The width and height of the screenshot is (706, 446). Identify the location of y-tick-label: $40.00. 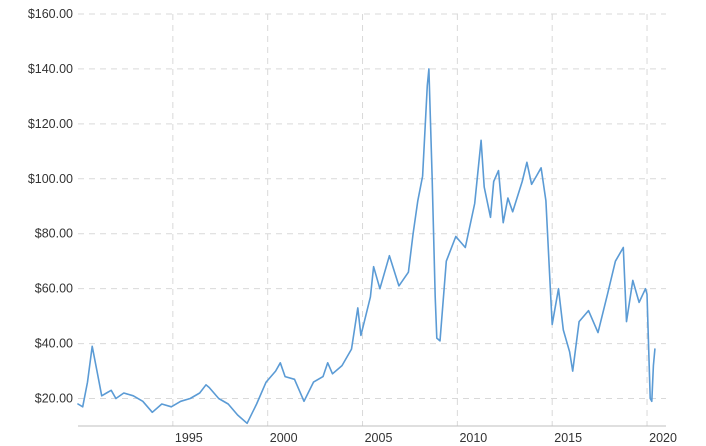
(54, 344).